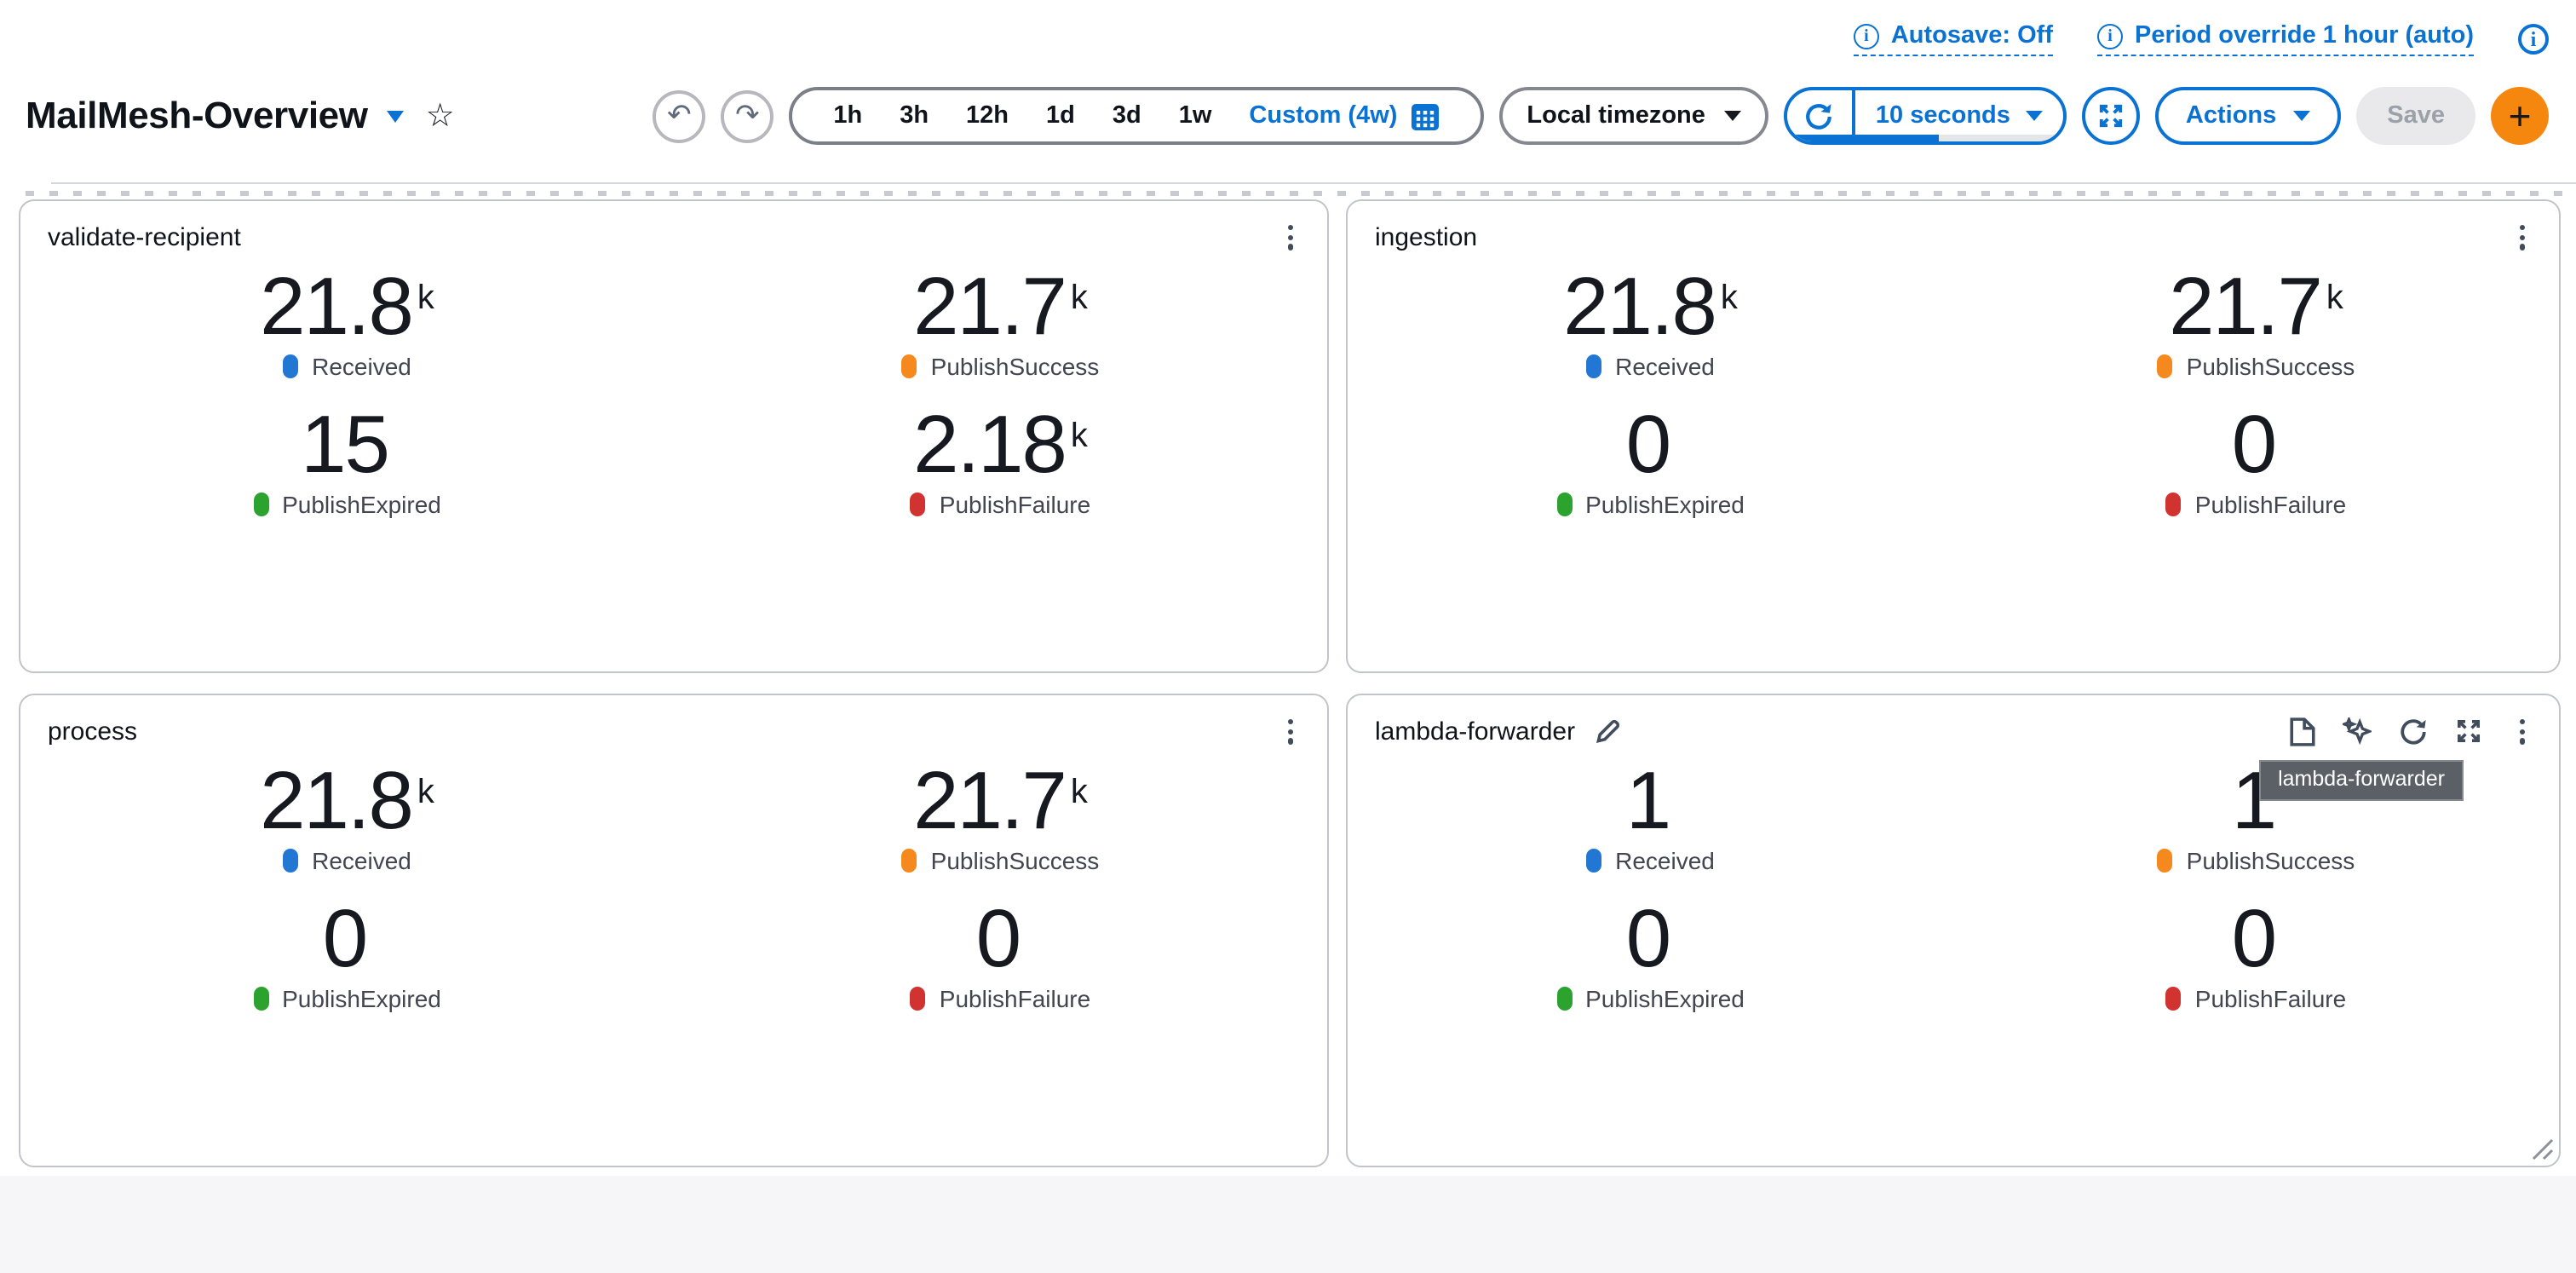  What do you see at coordinates (1648, 801) in the screenshot?
I see `metric-value: 1` at bounding box center [1648, 801].